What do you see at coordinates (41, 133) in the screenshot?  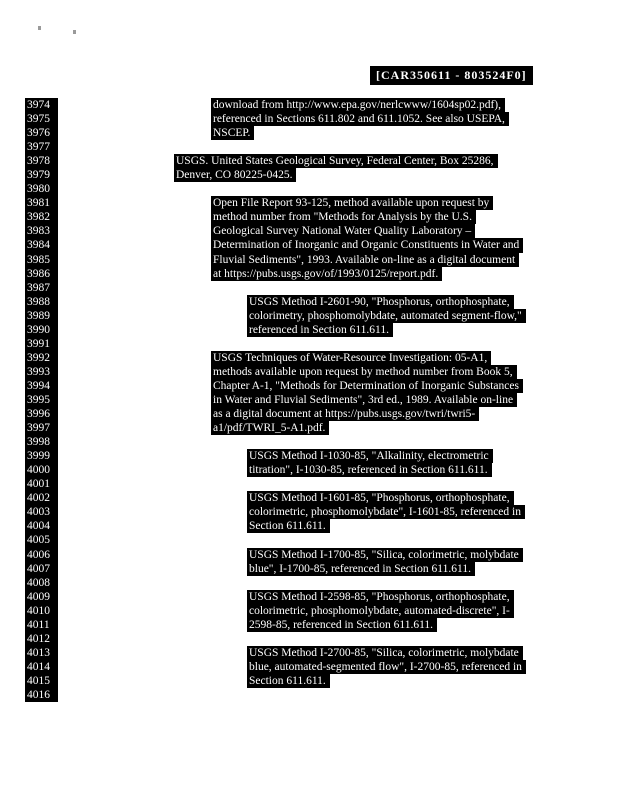 I see `line-number: 3976` at bounding box center [41, 133].